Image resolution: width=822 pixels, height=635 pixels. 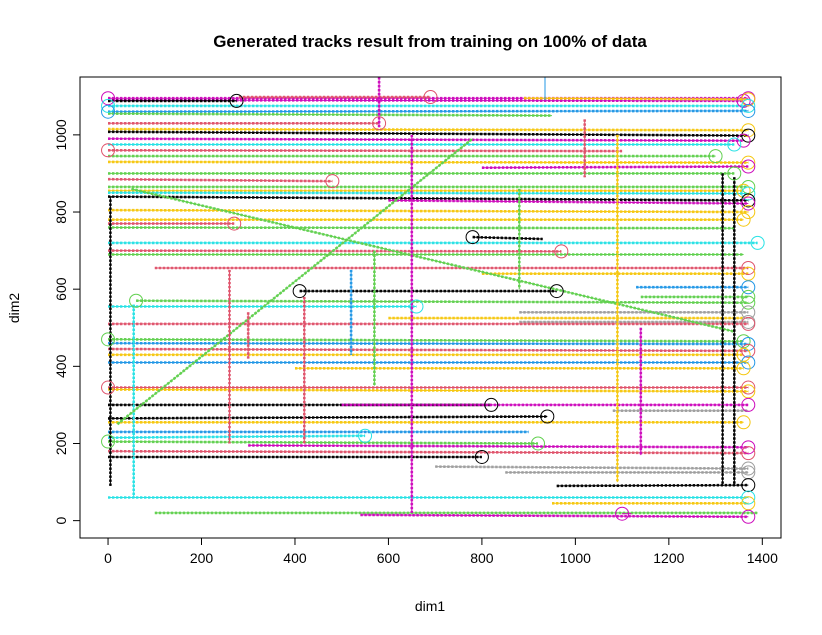 I want to click on x-tick-label: 0, so click(x=108, y=558).